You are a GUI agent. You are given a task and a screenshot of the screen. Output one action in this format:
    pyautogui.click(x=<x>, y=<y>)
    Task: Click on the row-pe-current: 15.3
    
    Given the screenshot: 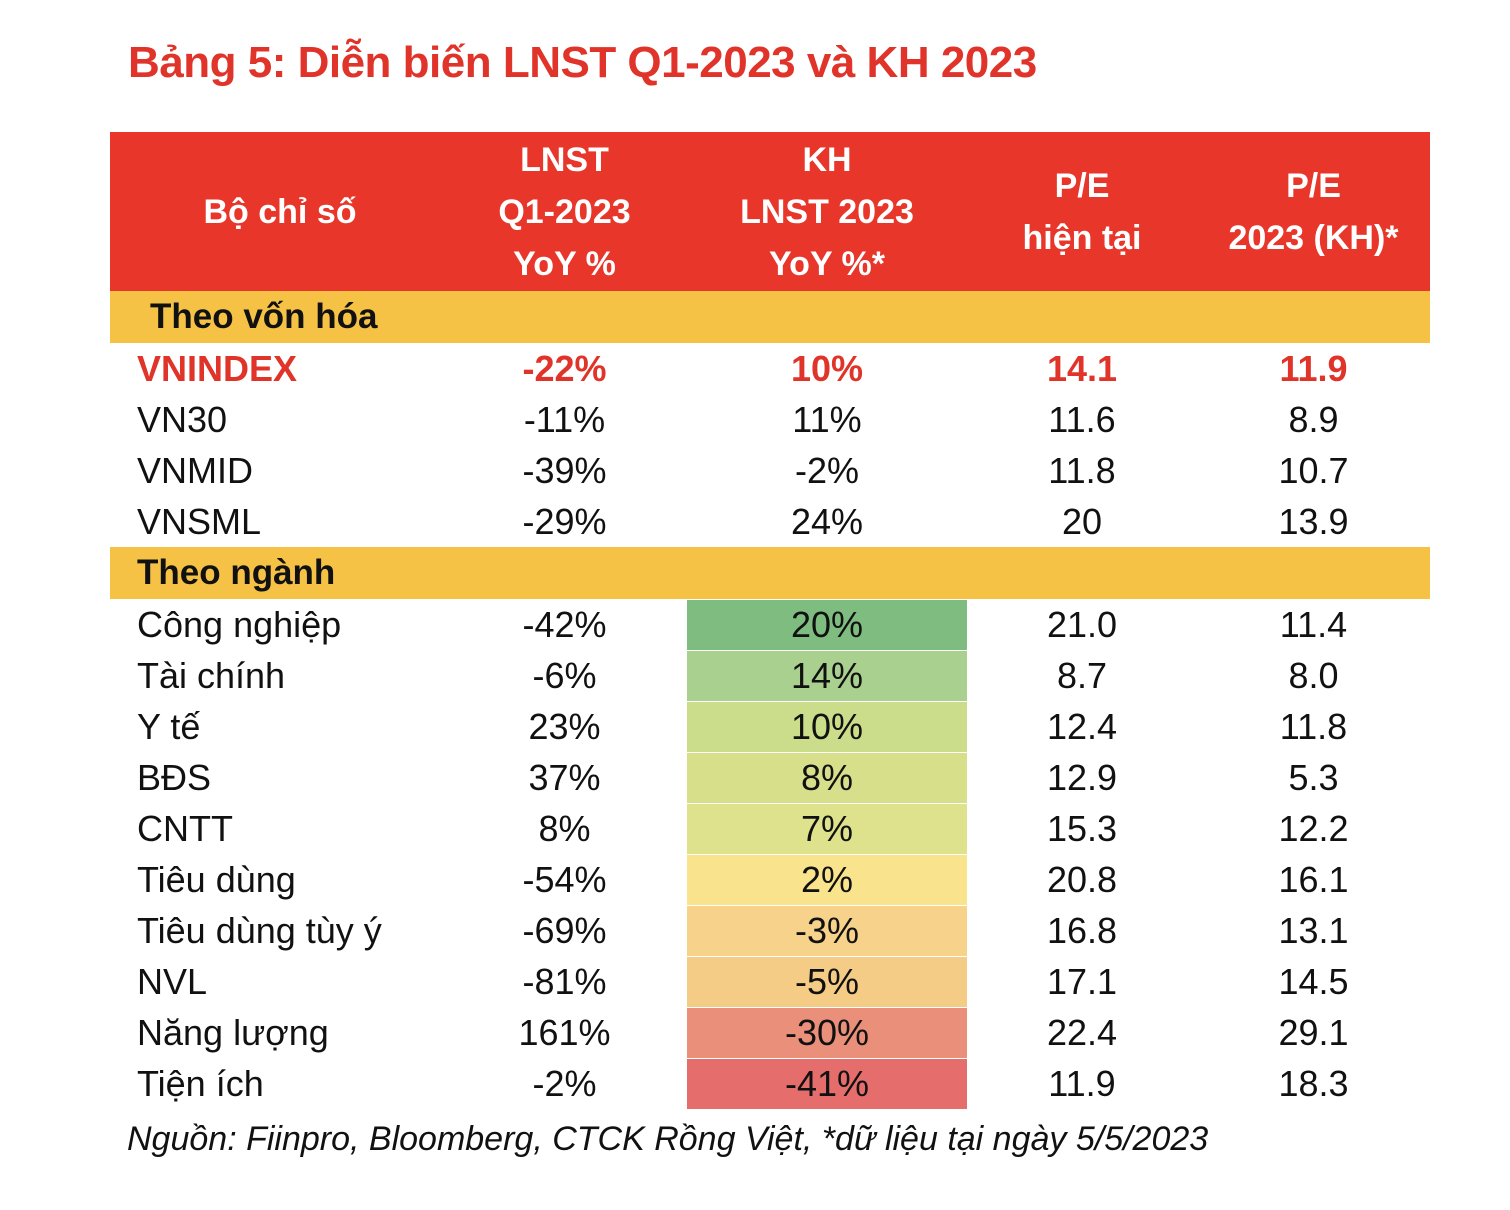 What is the action you would take?
    pyautogui.click(x=1082, y=828)
    